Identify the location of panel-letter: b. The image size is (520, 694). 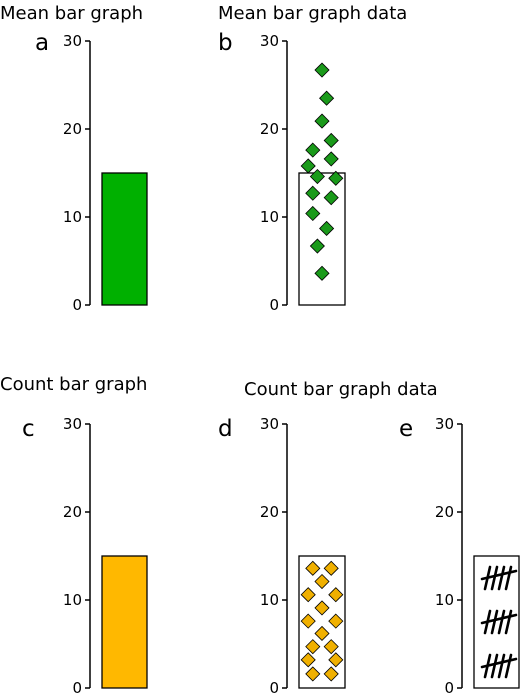
(225, 43).